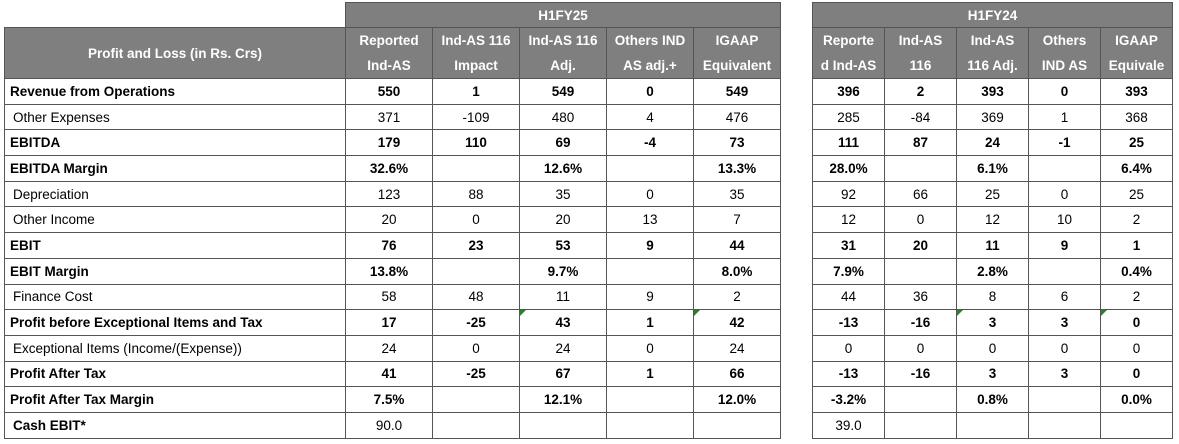  Describe the element at coordinates (737, 53) in the screenshot. I see `column-header: IGAAP Equivalent` at that location.